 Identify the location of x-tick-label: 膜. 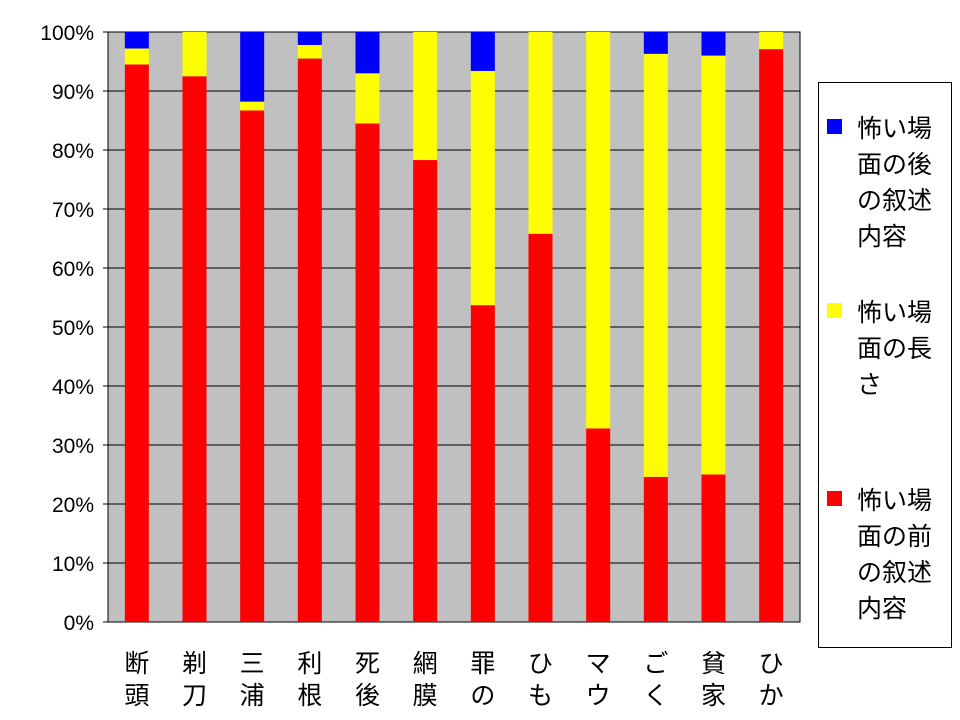
(425, 695).